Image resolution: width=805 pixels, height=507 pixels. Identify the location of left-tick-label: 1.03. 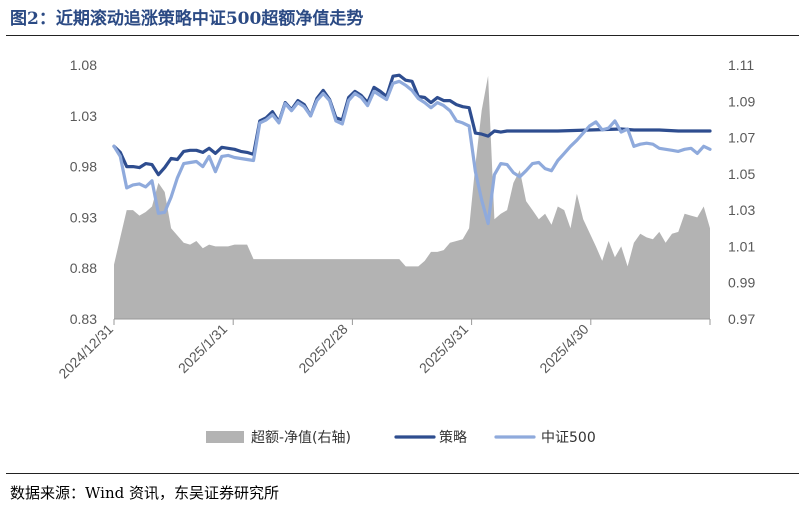
(83, 116).